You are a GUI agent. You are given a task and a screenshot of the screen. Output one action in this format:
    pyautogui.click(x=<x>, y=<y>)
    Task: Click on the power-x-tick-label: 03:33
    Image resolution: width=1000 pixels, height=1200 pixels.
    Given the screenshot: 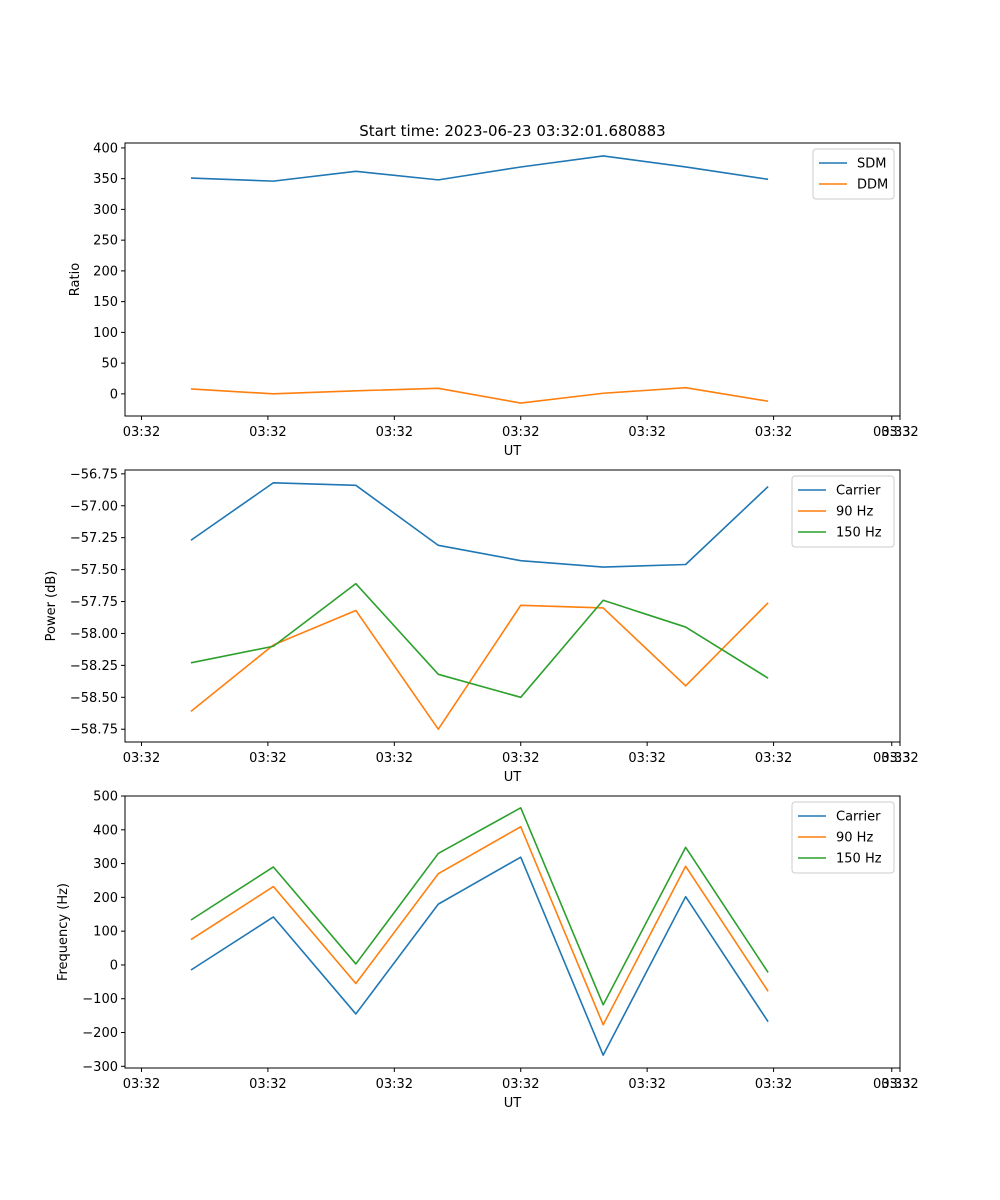 What is the action you would take?
    pyautogui.click(x=891, y=758)
    